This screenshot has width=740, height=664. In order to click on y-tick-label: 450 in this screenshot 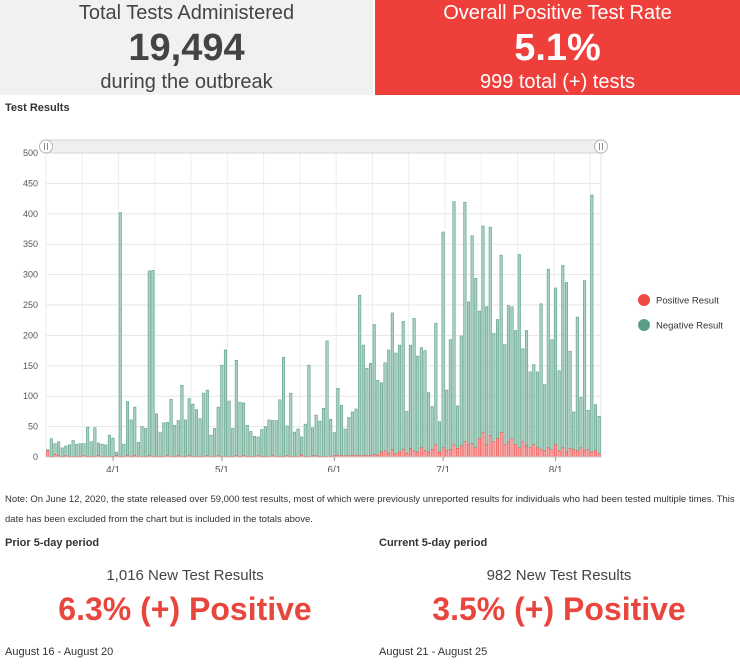, I will do `click(30, 183)`.